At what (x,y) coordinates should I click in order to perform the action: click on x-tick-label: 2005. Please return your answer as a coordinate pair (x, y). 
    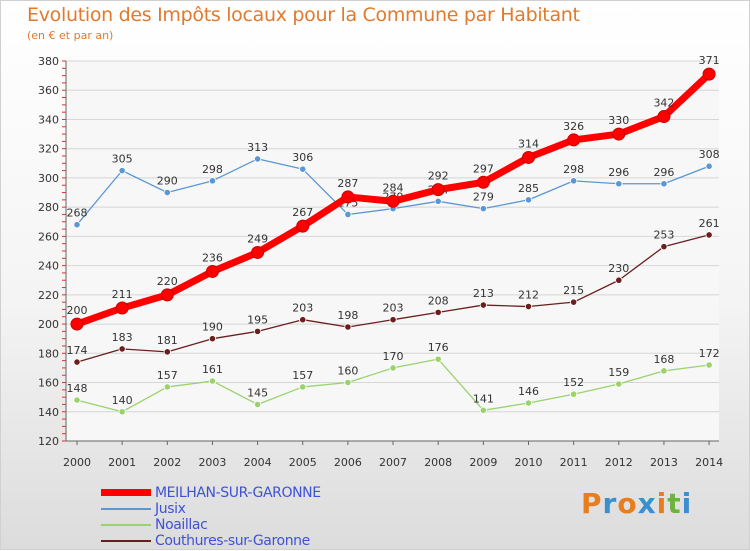
    Looking at the image, I should click on (303, 462).